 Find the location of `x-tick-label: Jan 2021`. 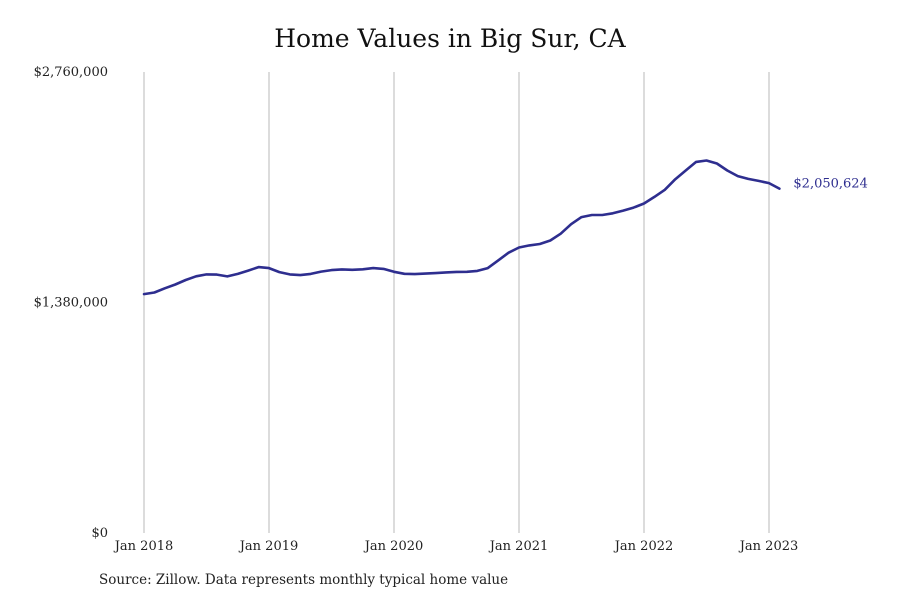

x-tick-label: Jan 2021 is located at coordinates (518, 546).